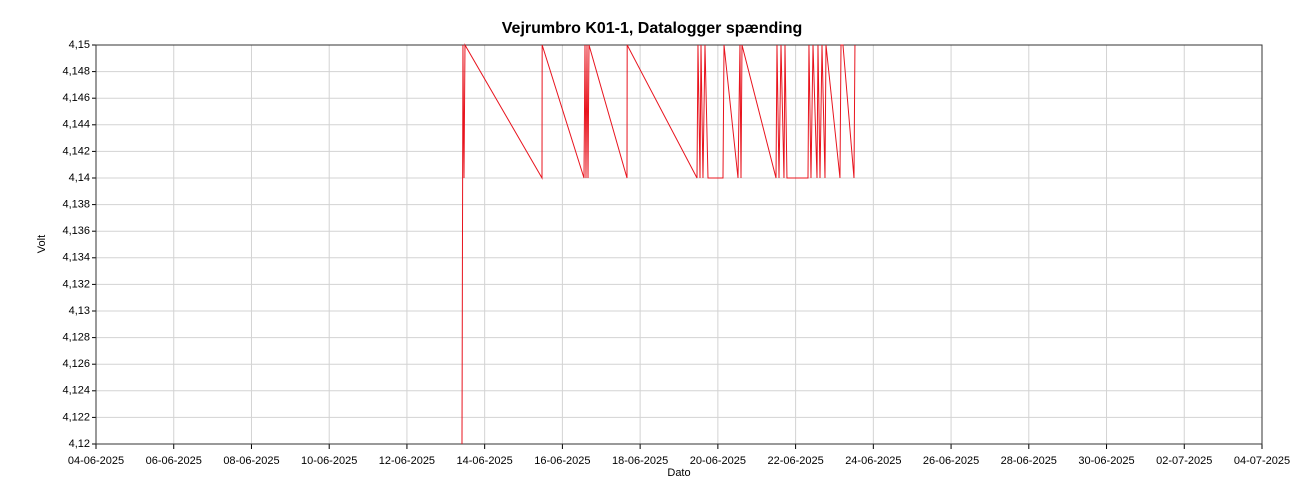 The image size is (1300, 500). I want to click on x-tick-label: 06-06-2025, so click(174, 461).